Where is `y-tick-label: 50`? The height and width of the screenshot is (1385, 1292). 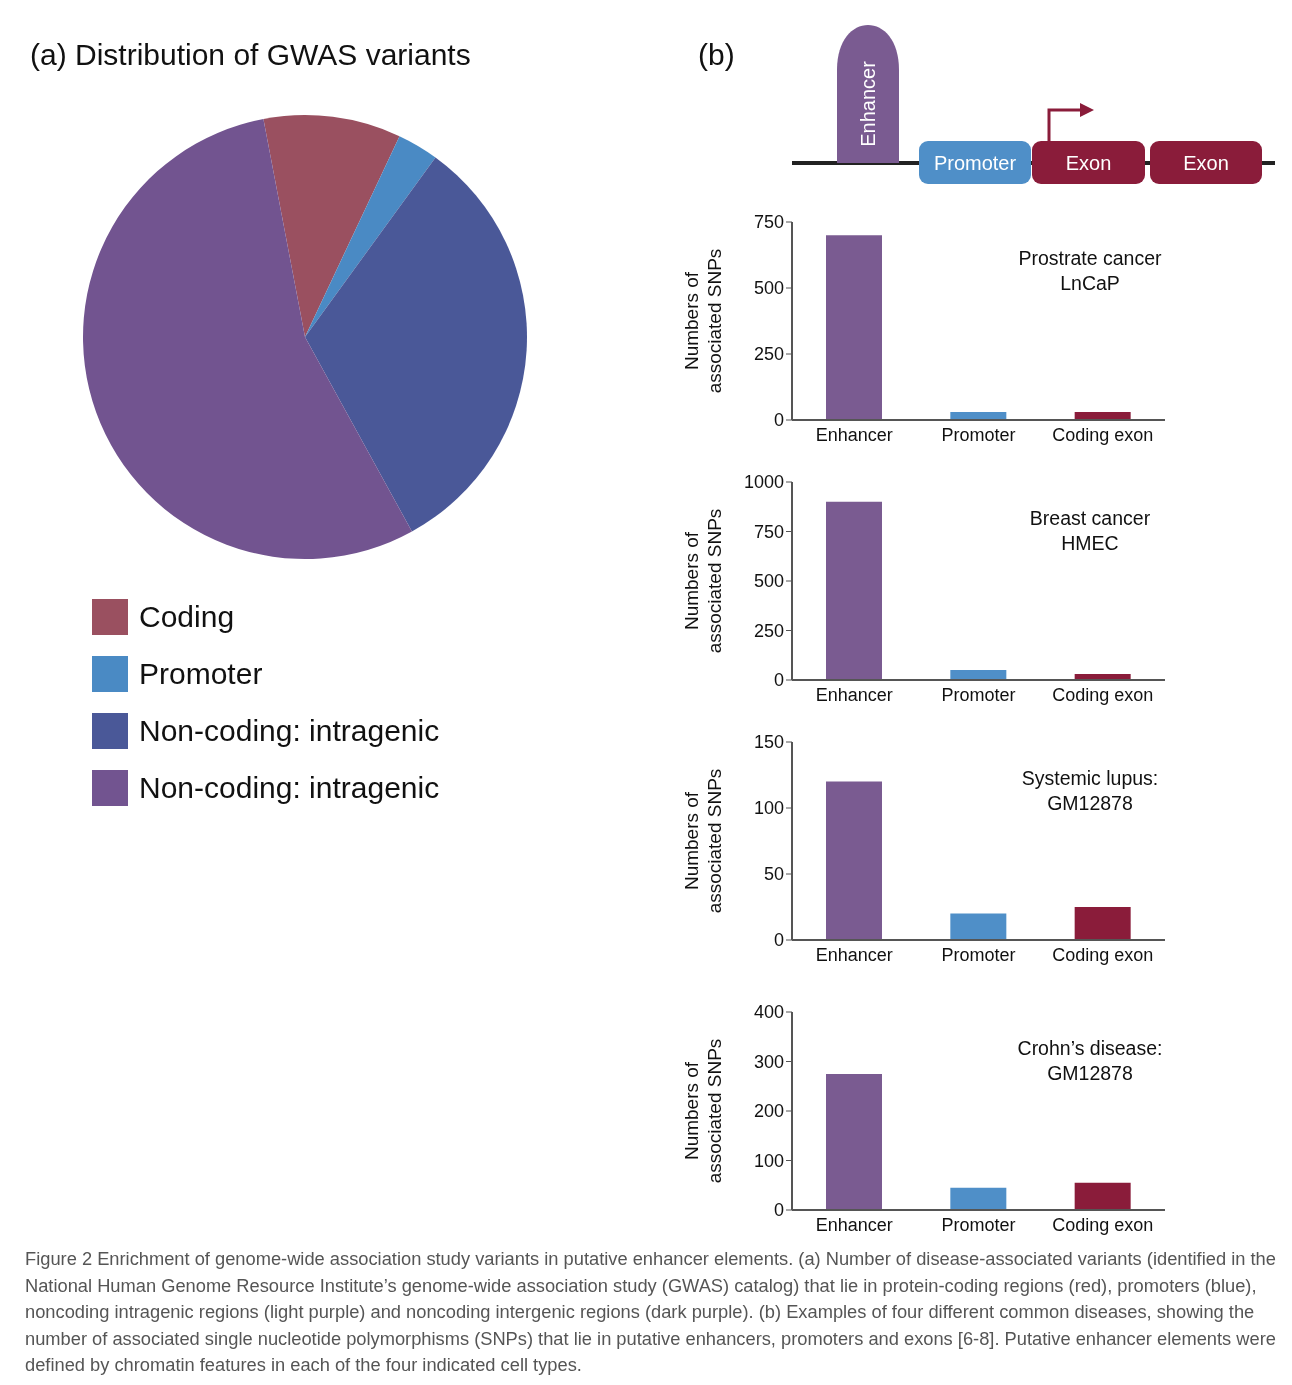
y-tick-label: 50 is located at coordinates (773, 874).